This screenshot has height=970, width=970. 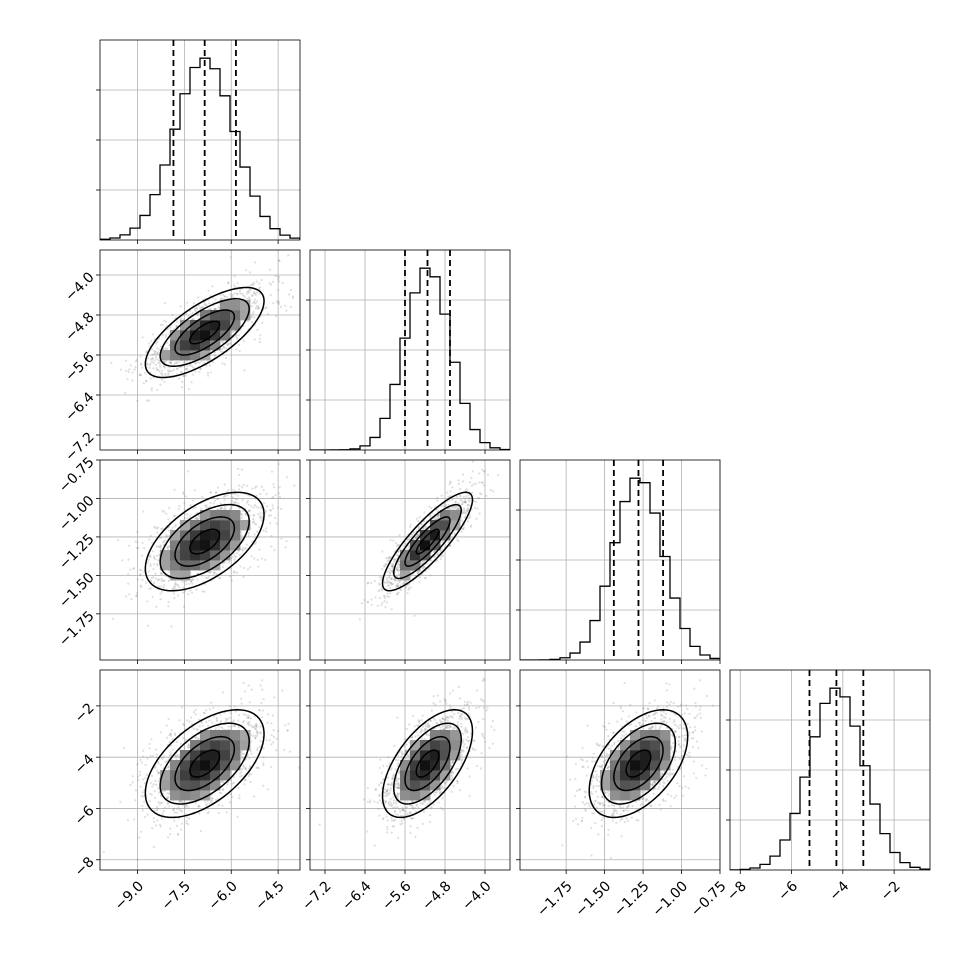 I want to click on x-tick-label: −7.2, so click(x=316, y=895).